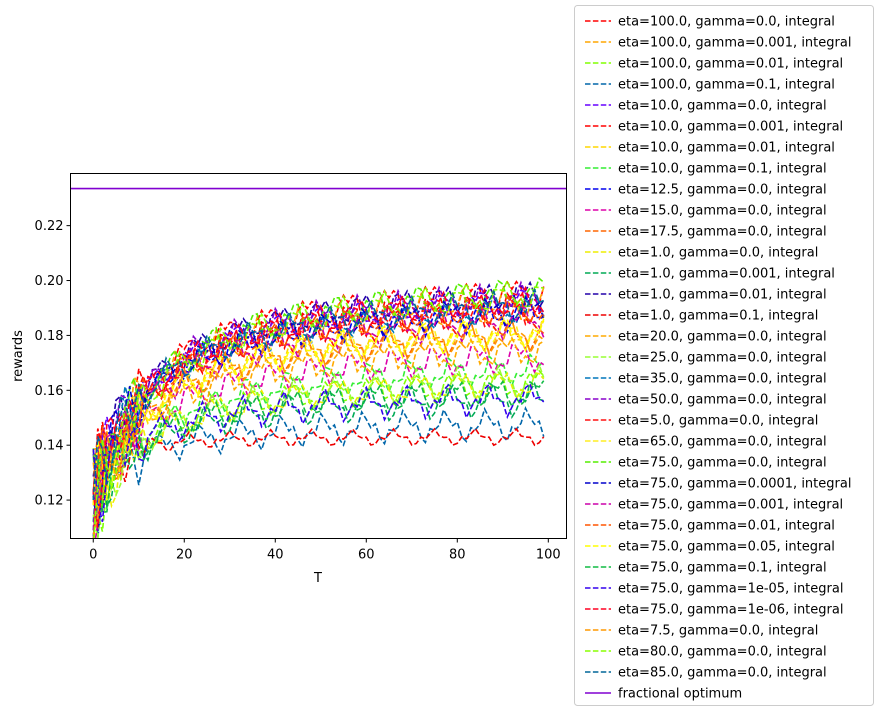  I want to click on legend-entry: eta=75.0, gamma=0.1, integral, so click(706, 568).